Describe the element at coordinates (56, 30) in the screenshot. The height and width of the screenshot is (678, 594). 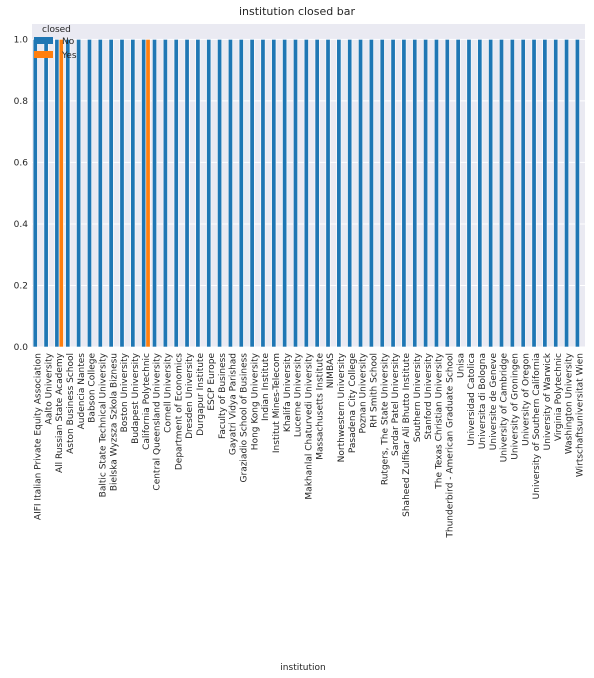
I see `legend-title: closed` at that location.